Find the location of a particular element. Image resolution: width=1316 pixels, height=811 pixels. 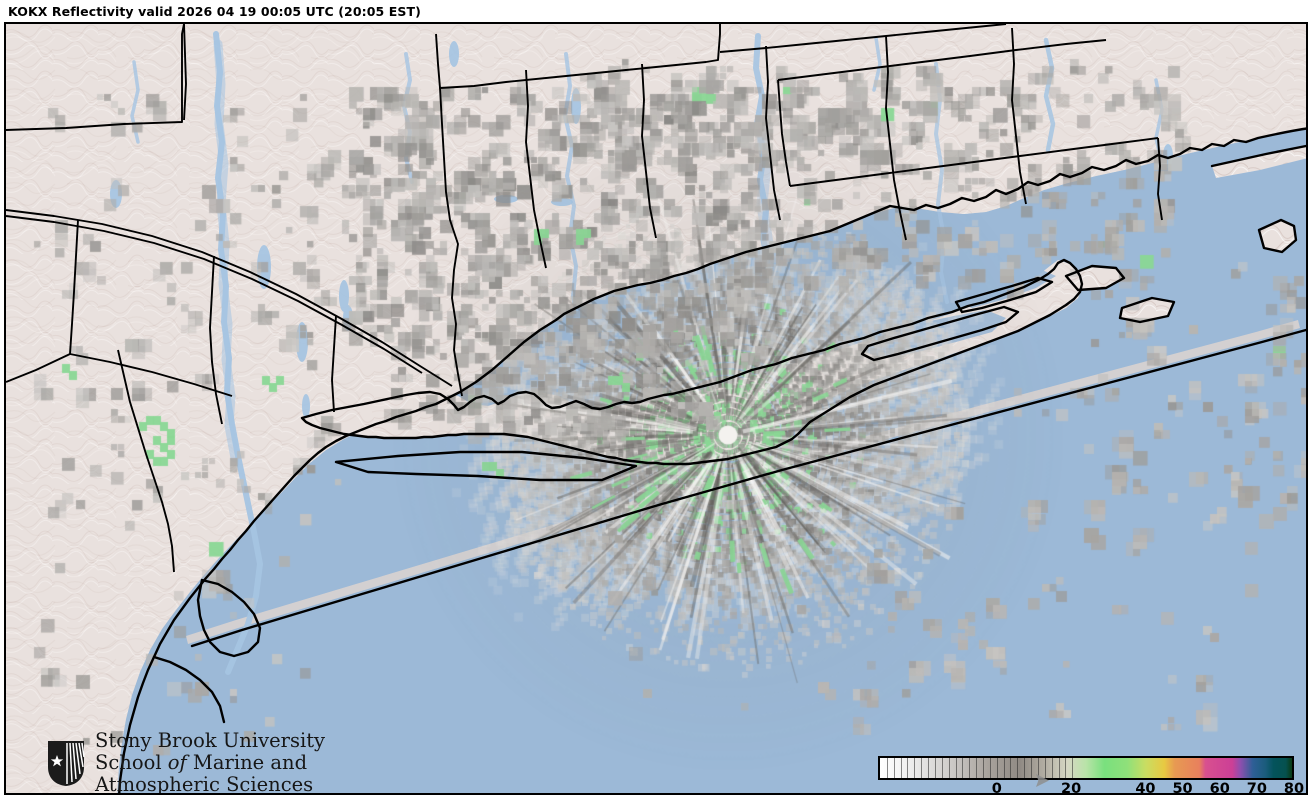

reflectivity-colorbar: 0 20 40 50 60 70 80 is located at coordinates (1089, 773).